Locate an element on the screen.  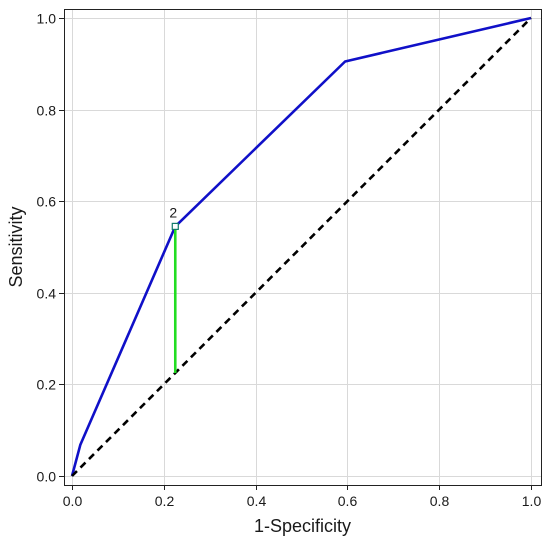
x-tick-label: 0.4 is located at coordinates (257, 501).